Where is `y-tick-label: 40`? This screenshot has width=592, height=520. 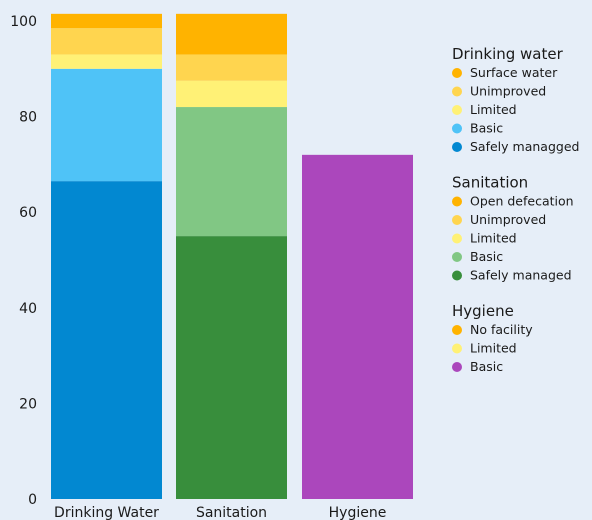 y-tick-label: 40 is located at coordinates (28, 309).